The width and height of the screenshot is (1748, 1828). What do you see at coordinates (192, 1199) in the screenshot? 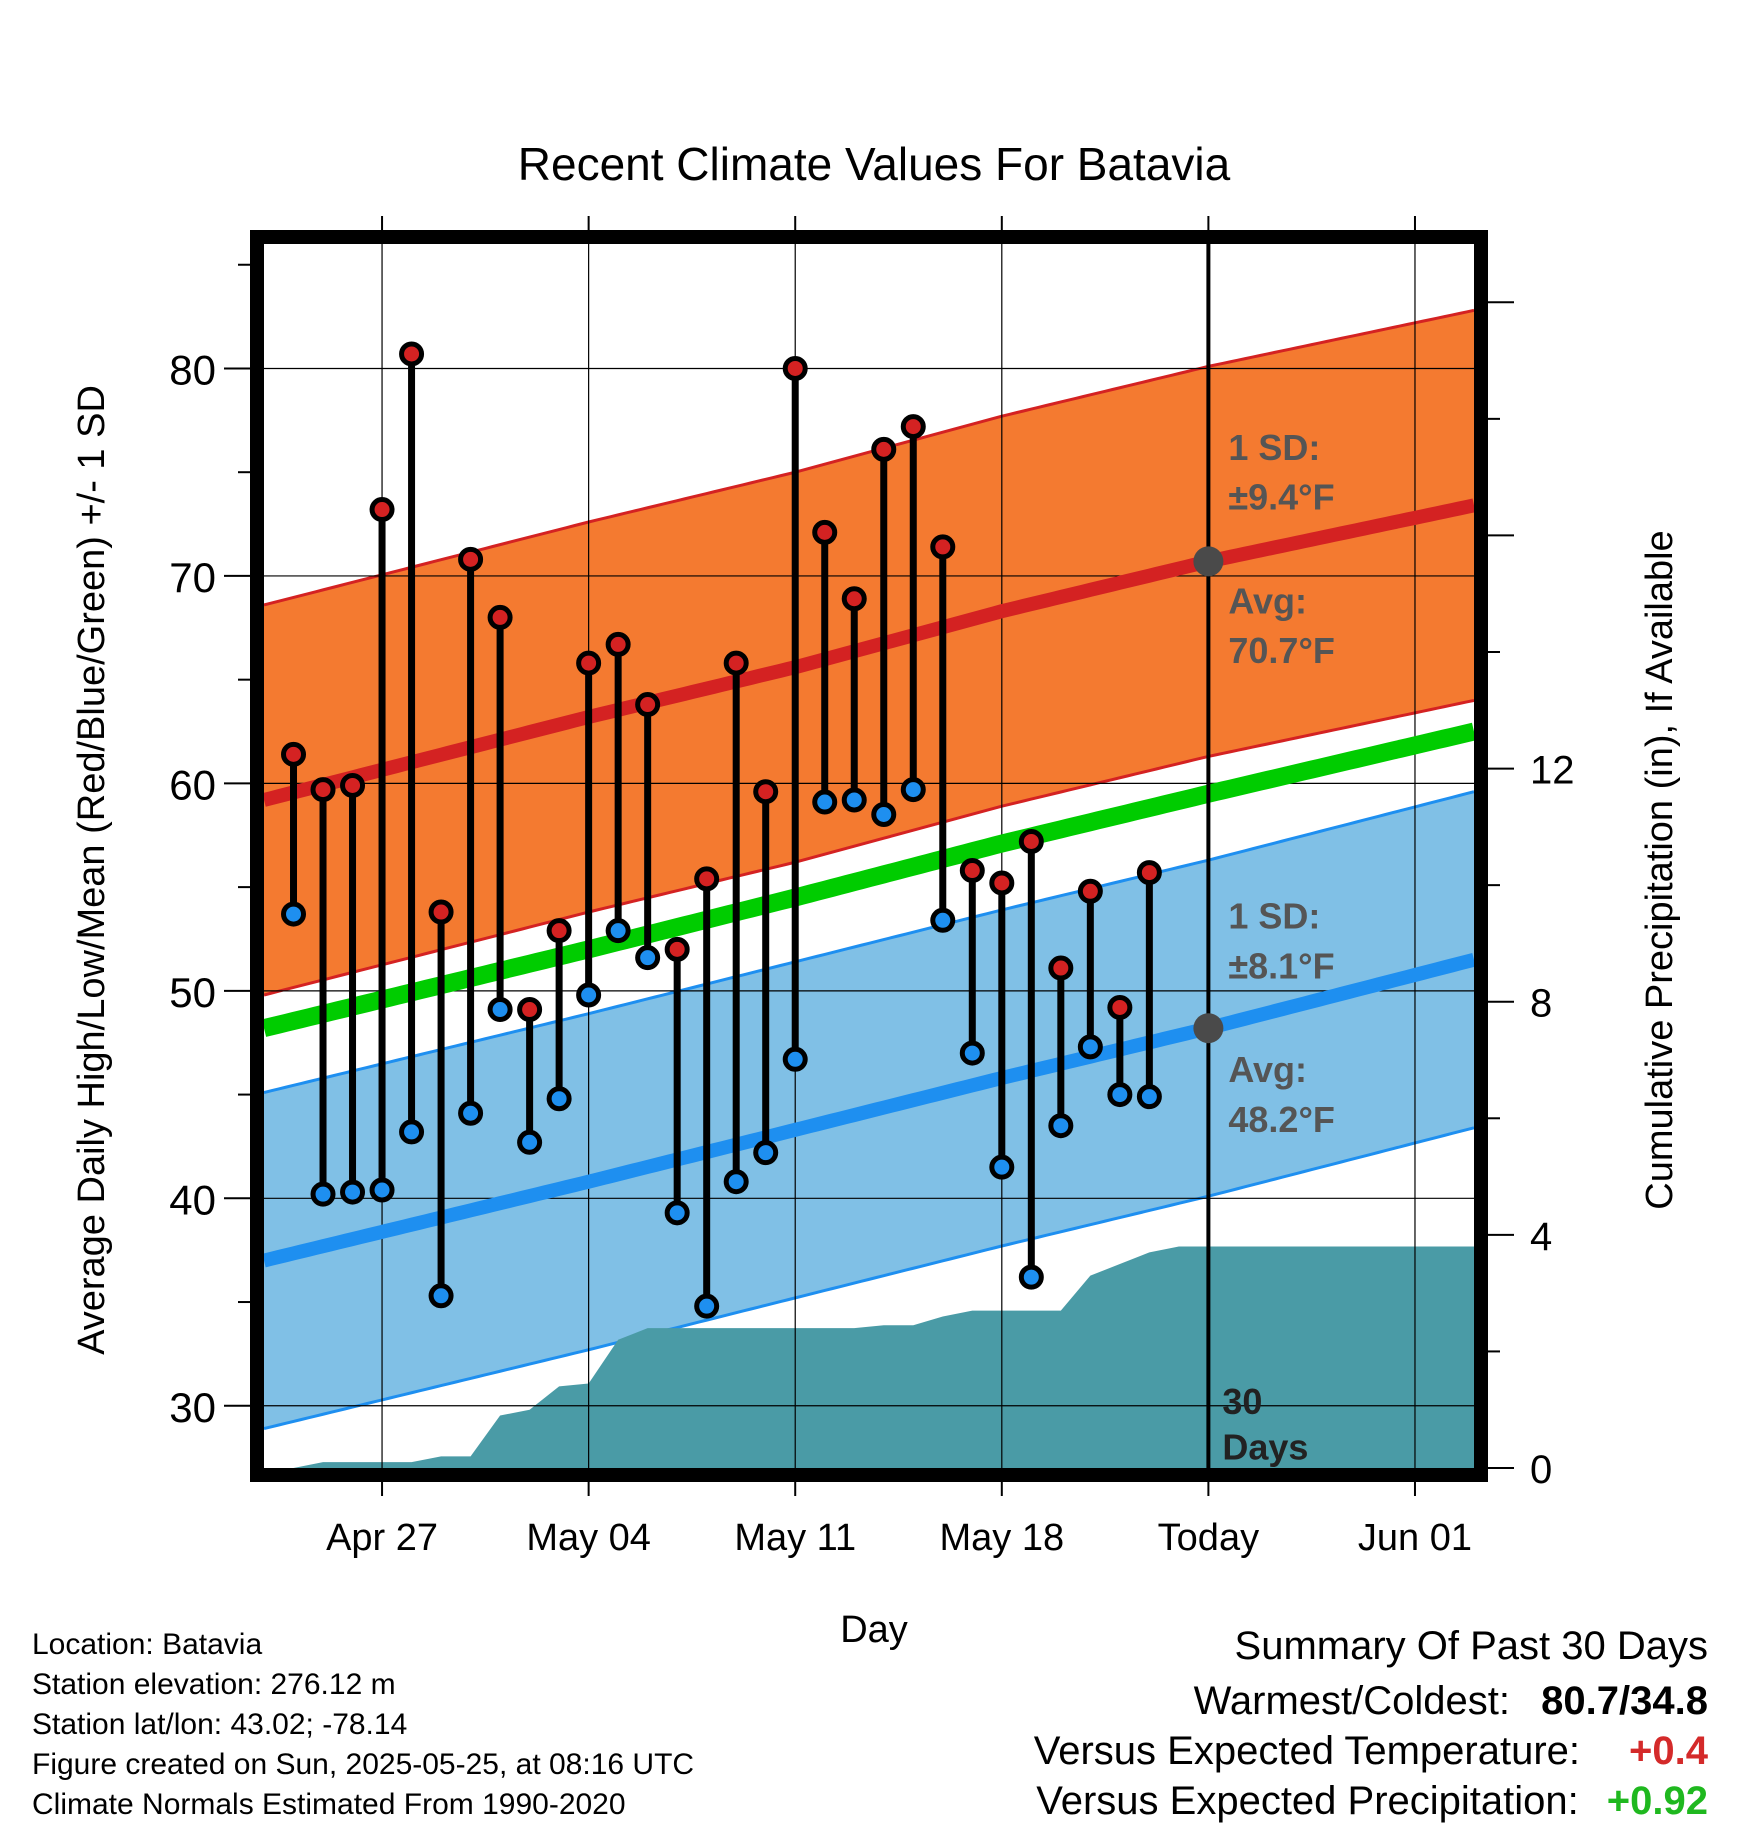
I see `y-tick-label: 40` at bounding box center [192, 1199].